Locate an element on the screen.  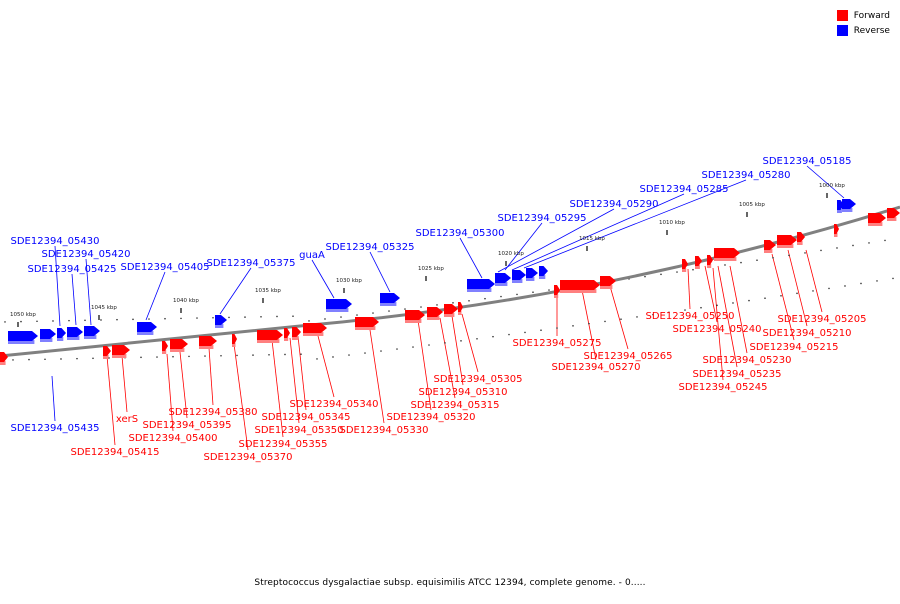
gene-label: SDE12394_05435 is located at coordinates (55, 428).